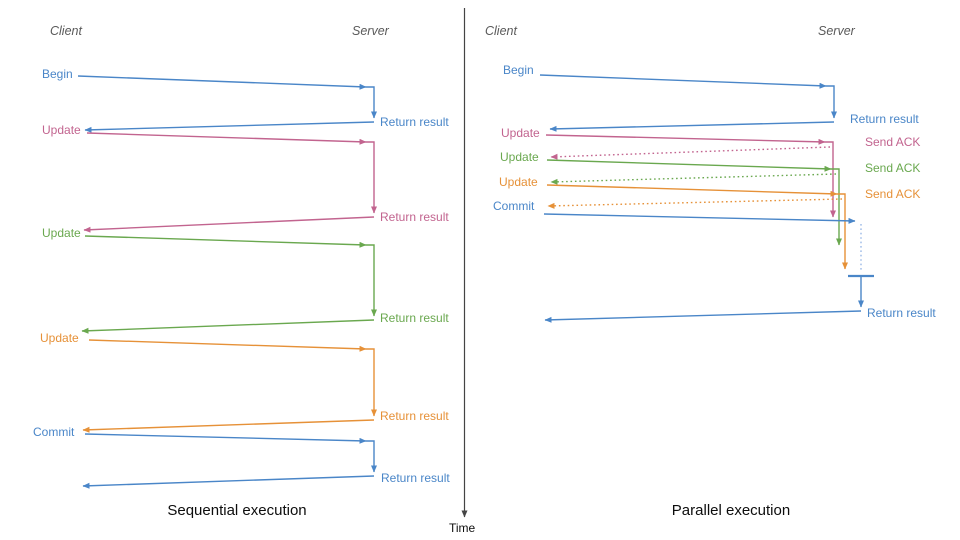 The image size is (960, 540). I want to click on column-header-server-sequential: Server, so click(370, 31).